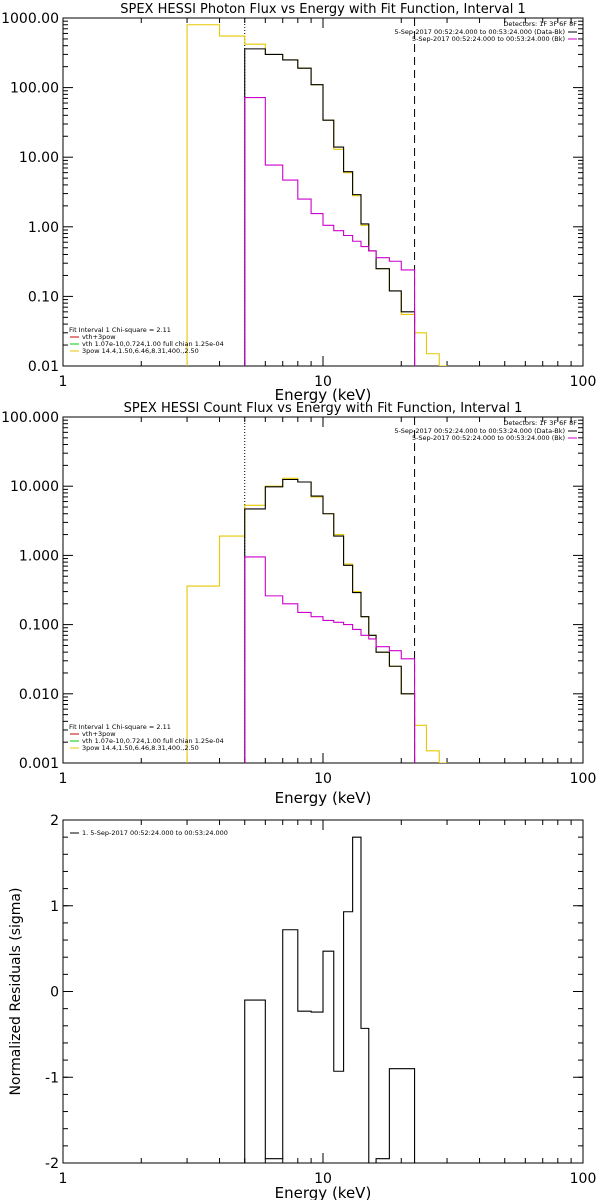 The width and height of the screenshot is (600, 1200). Describe the element at coordinates (16, 992) in the screenshot. I see `y-axis-label: Normalized Residuals (sigma)` at that location.